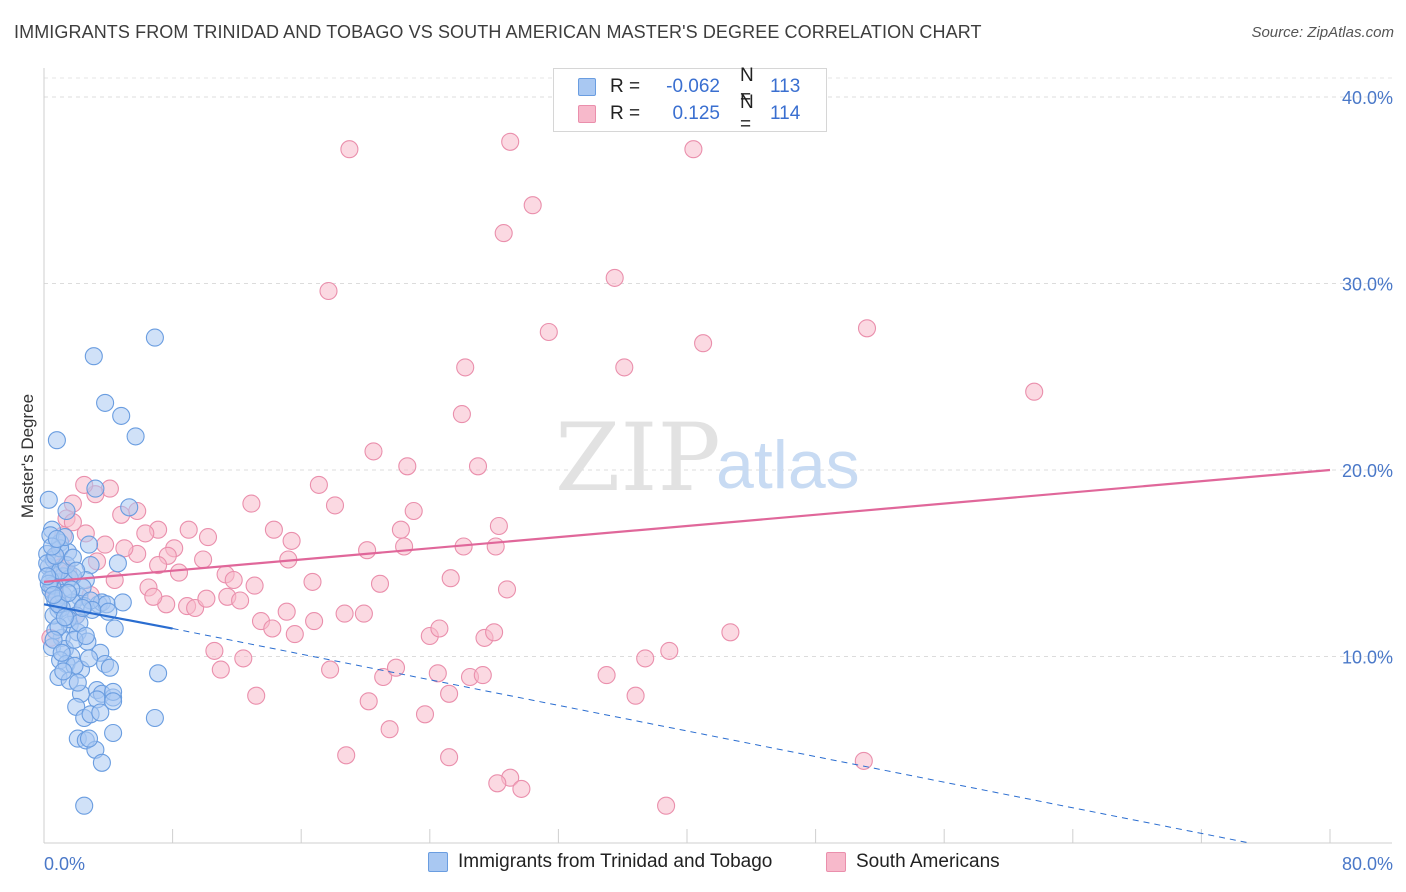 The height and width of the screenshot is (892, 1406). What do you see at coordinates (1367, 471) in the screenshot?
I see `y-tick-label-1: 20.0%` at bounding box center [1367, 471].